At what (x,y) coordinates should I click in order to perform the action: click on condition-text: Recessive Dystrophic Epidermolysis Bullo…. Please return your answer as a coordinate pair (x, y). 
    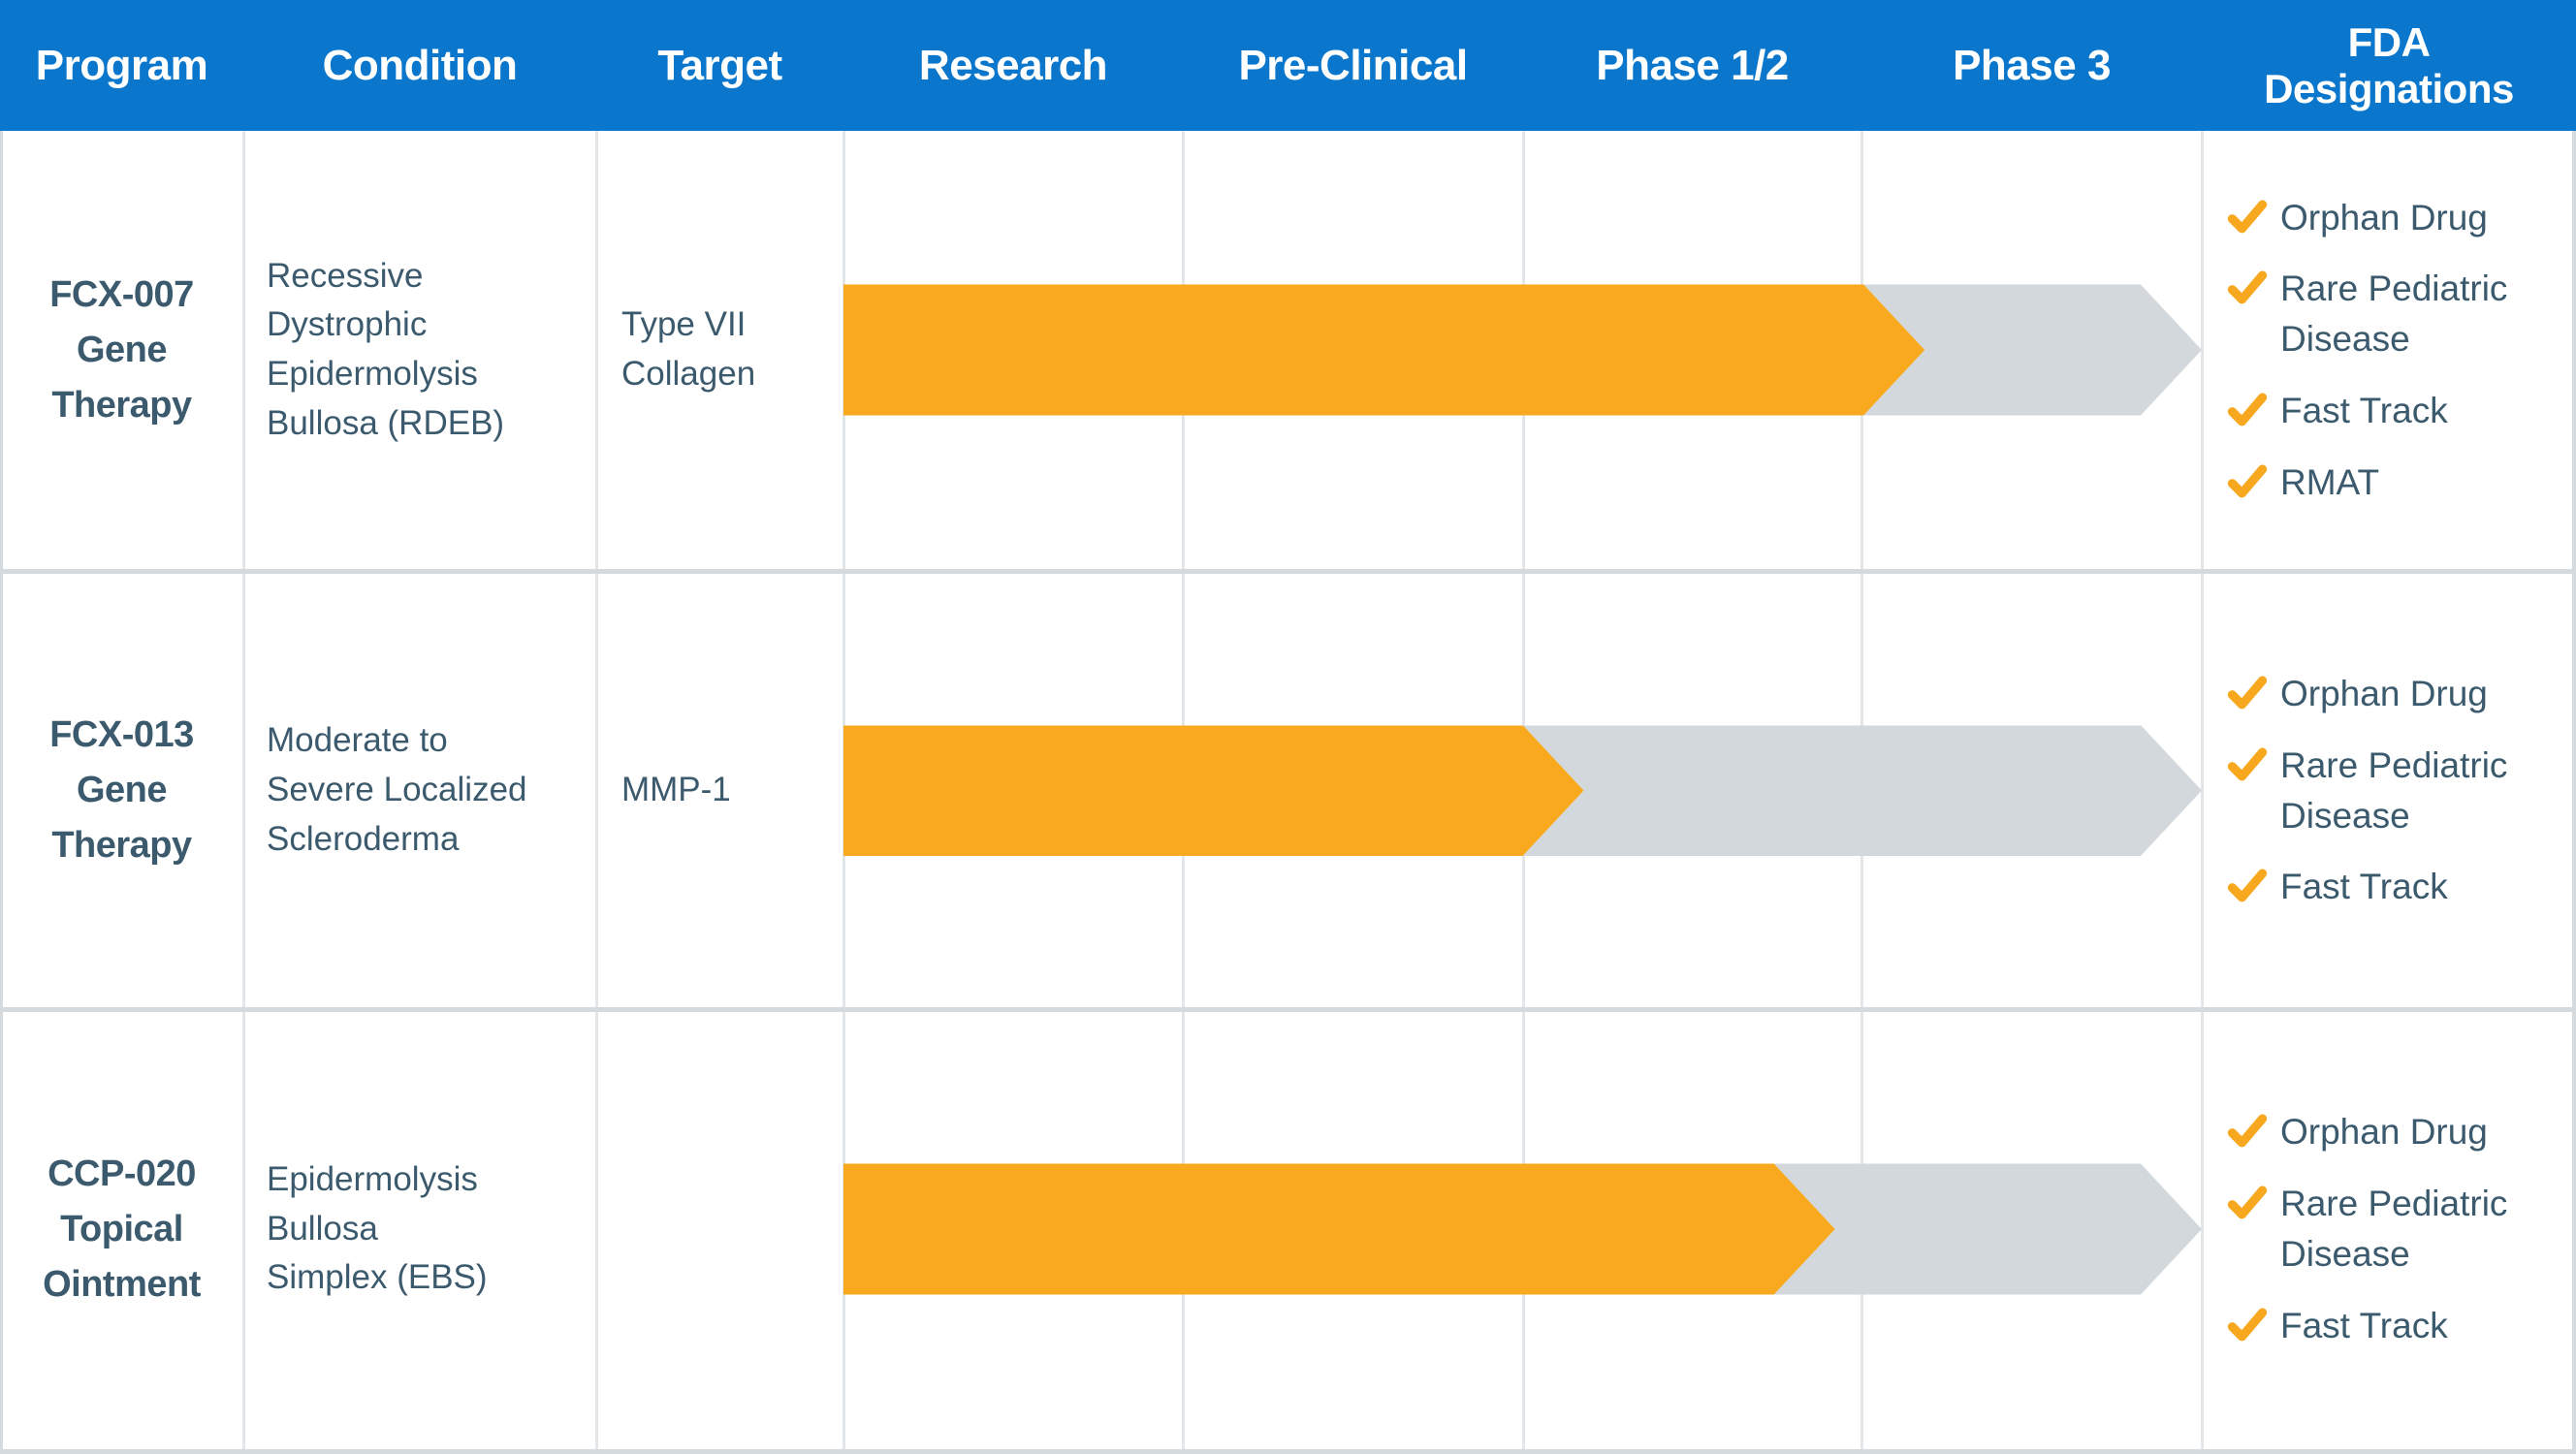
    Looking at the image, I should click on (386, 349).